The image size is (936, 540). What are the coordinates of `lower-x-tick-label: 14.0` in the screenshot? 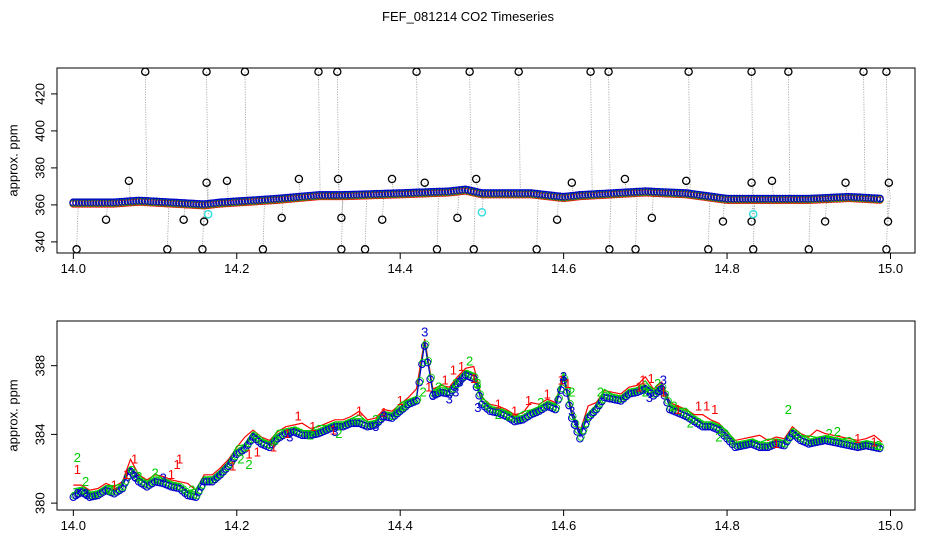 It's located at (73, 525).